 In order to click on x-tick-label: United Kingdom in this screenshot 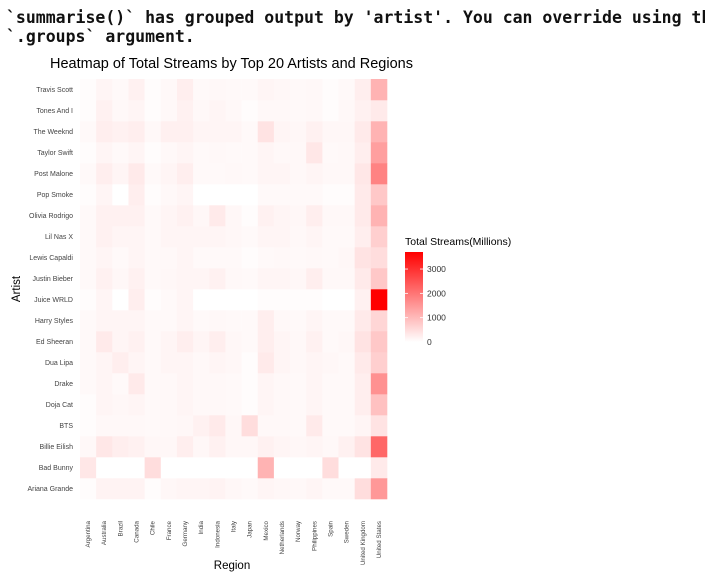, I will do `click(363, 543)`.